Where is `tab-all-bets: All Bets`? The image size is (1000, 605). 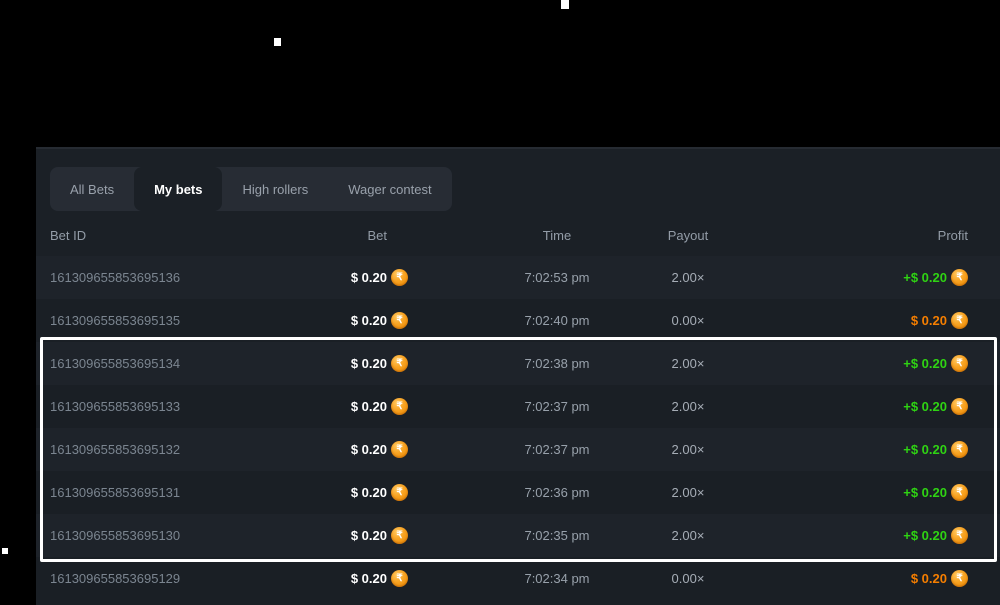
tab-all-bets: All Bets is located at coordinates (92, 189).